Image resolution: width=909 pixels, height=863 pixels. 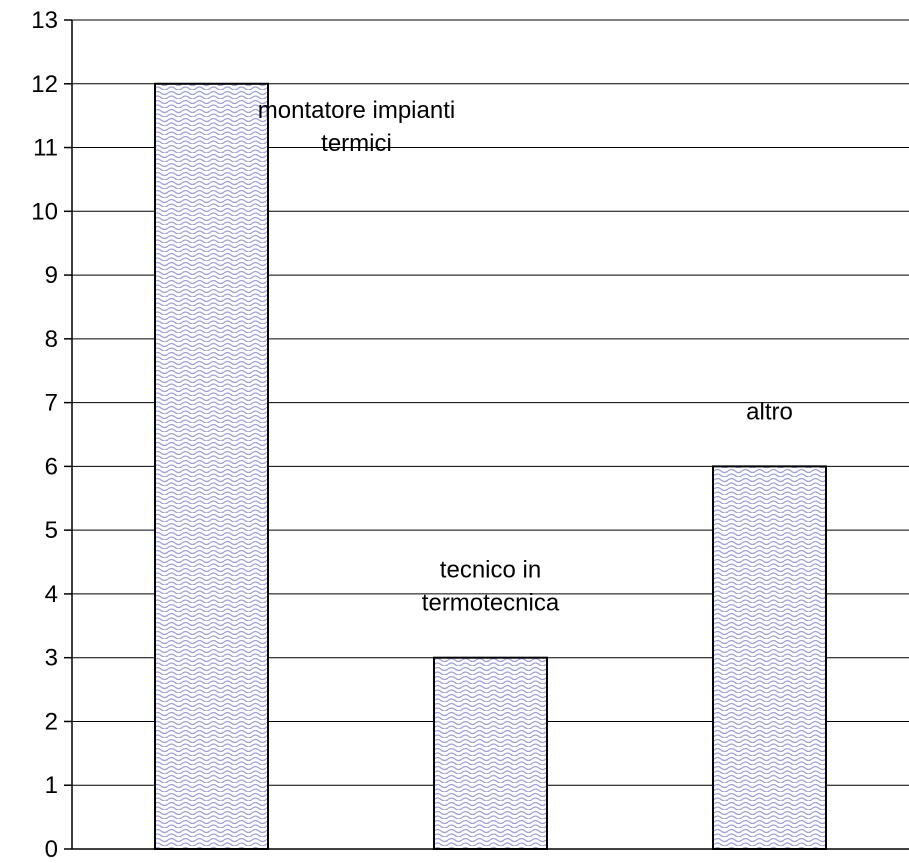 I want to click on data-label-line: altro, so click(x=769, y=411).